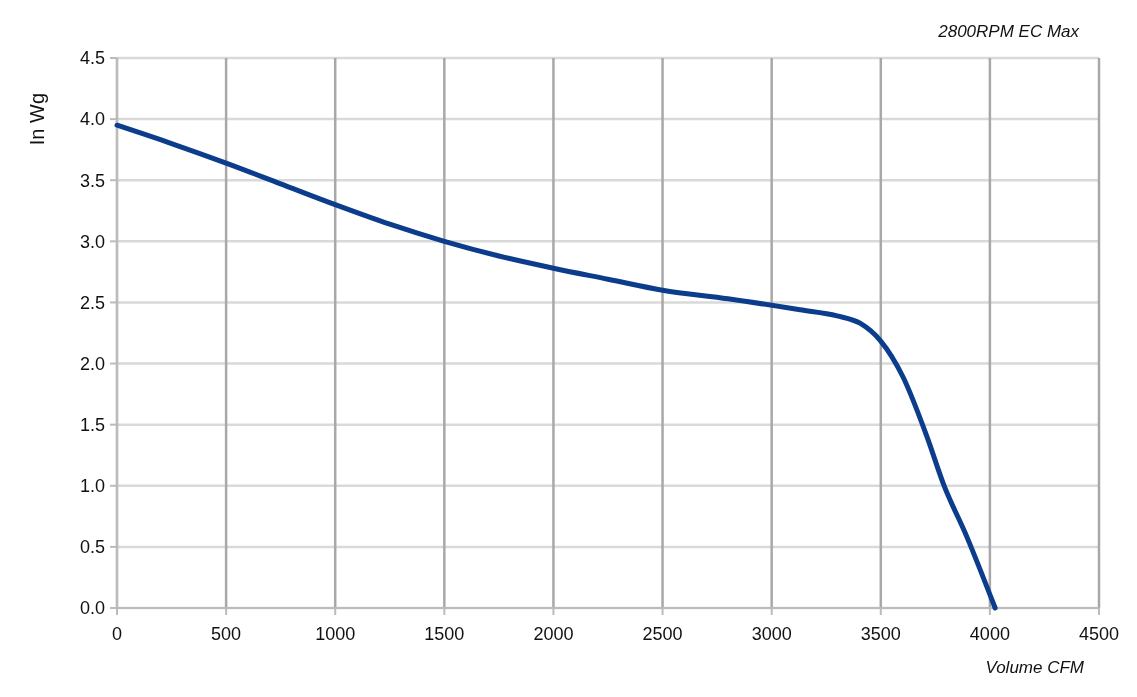  Describe the element at coordinates (771, 634) in the screenshot. I see `x-tick-label: 3000` at that location.